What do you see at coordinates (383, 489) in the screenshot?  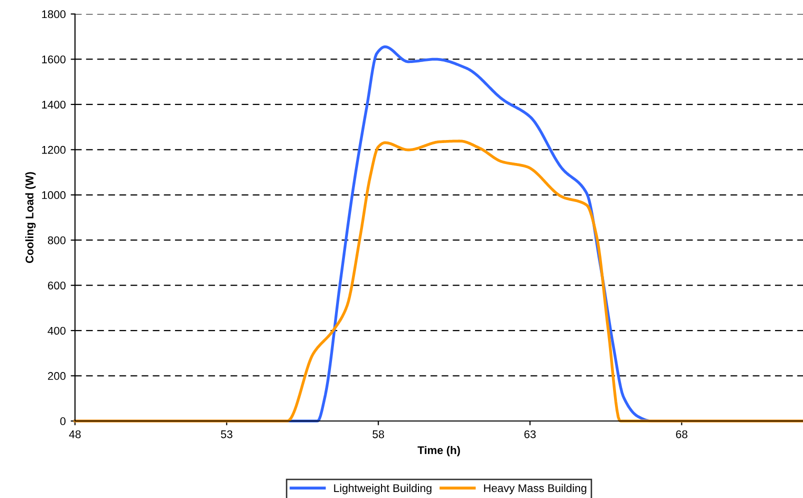 I see `legend-label: Lightweight Building` at bounding box center [383, 489].